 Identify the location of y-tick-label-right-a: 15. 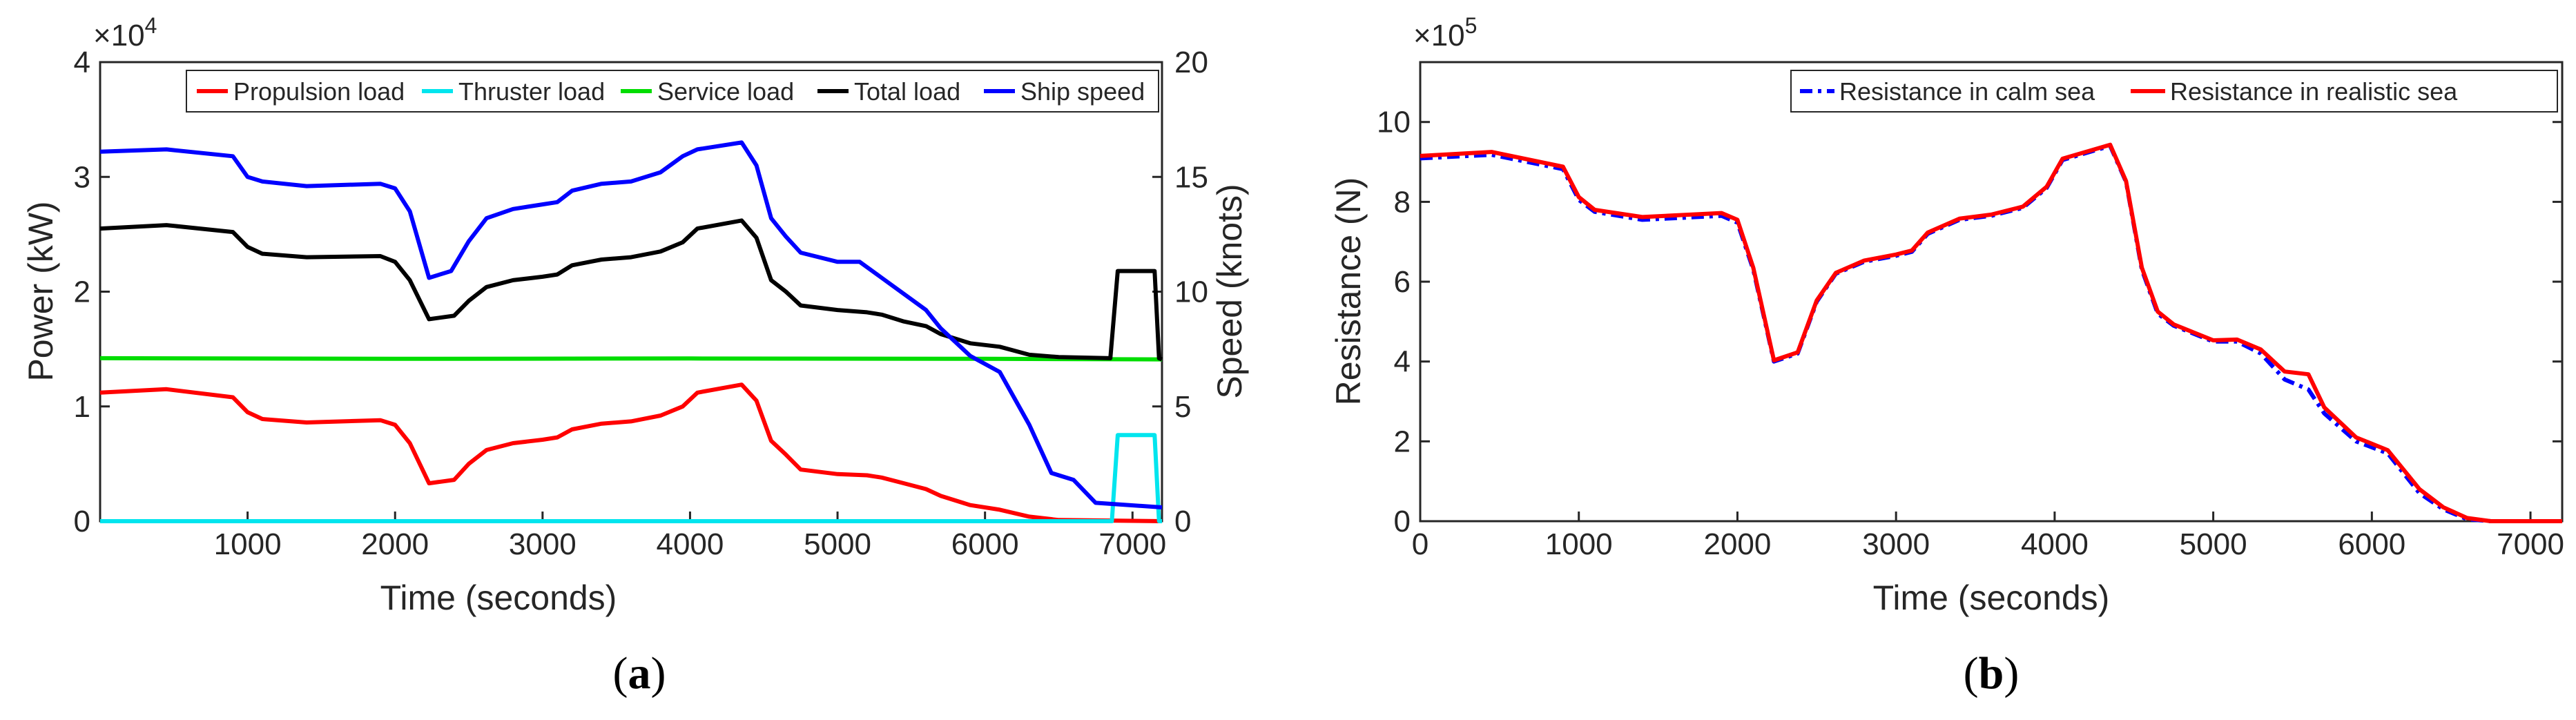
(1191, 177).